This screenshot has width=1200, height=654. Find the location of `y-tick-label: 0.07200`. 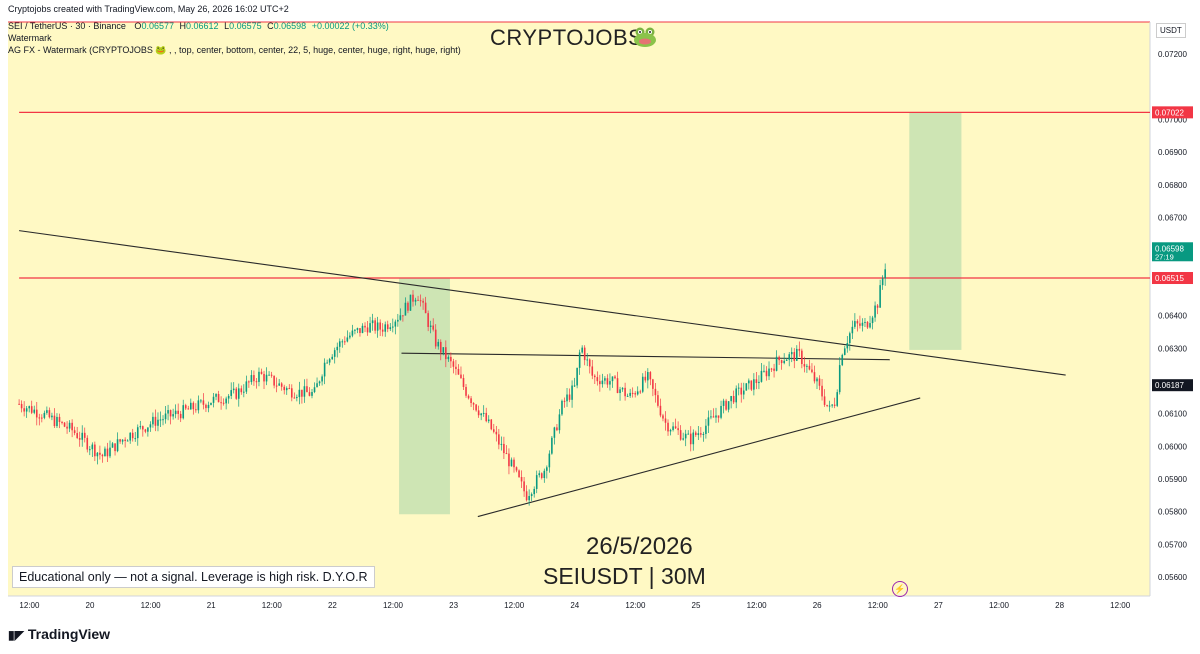

y-tick-label: 0.07200 is located at coordinates (1172, 54).